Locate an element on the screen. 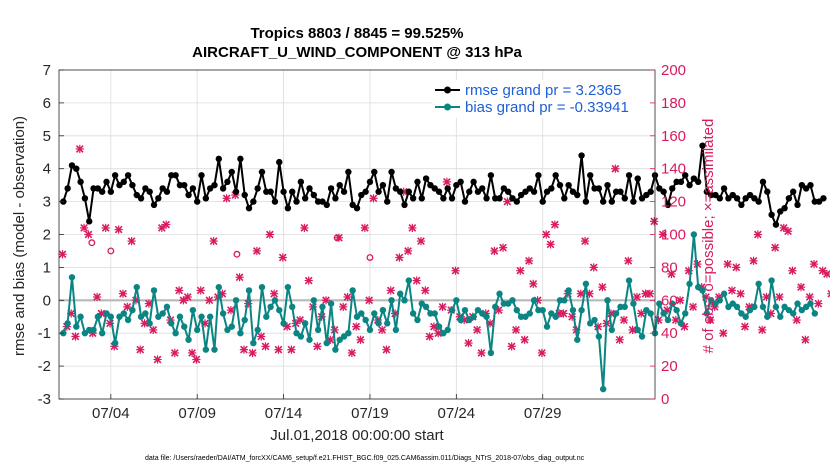 This screenshot has height=470, width=830. y-tick-label-right: 20 is located at coordinates (669, 366).